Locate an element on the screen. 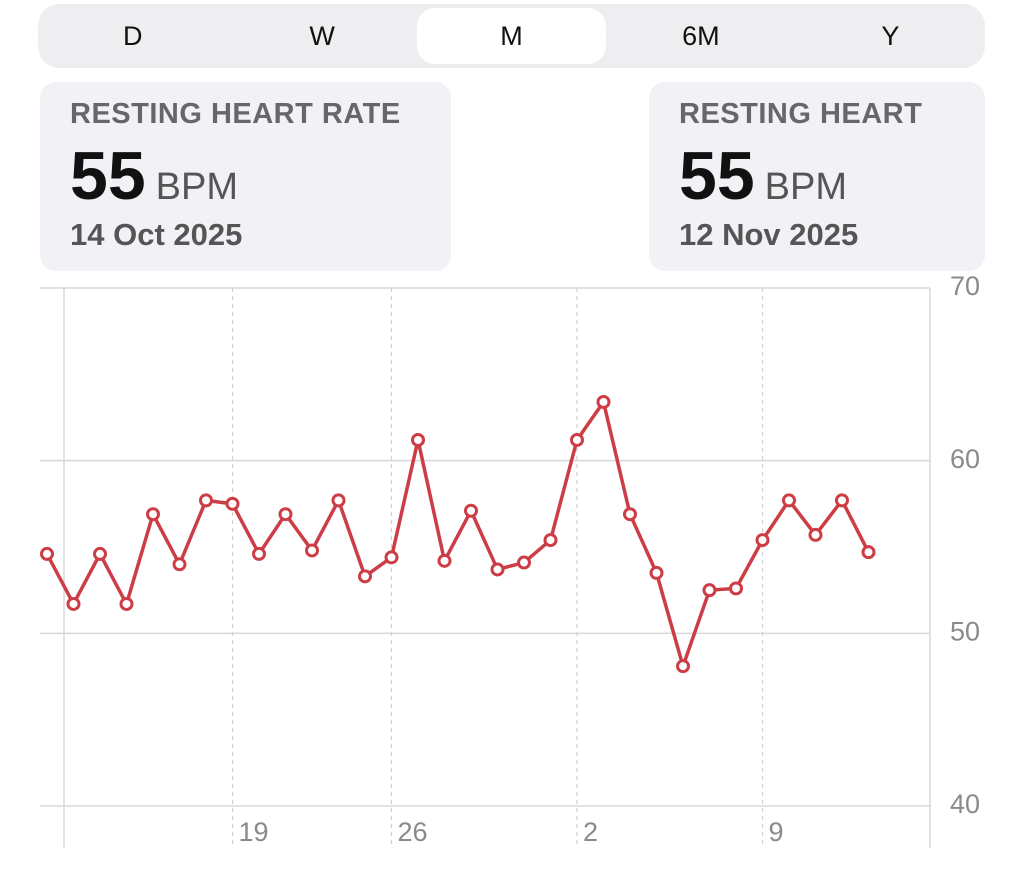 The image size is (1013, 886). tab: D is located at coordinates (132, 35).